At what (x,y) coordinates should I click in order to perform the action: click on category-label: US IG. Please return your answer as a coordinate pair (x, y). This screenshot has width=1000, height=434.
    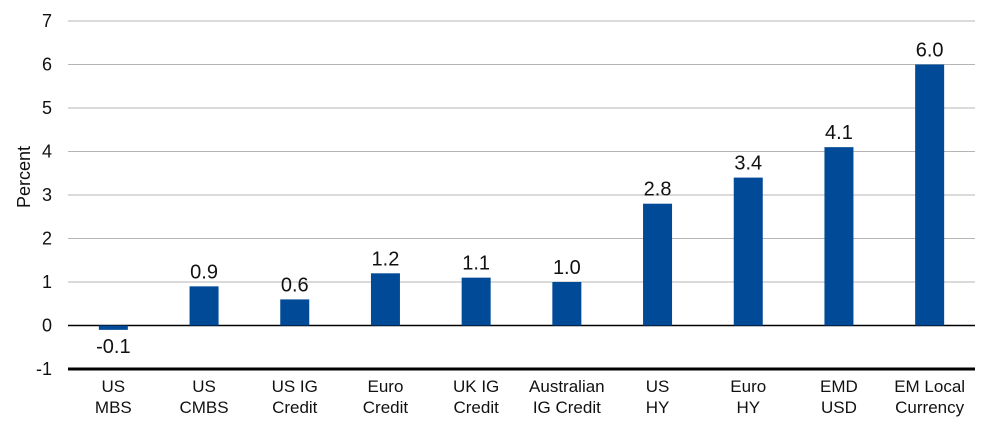
    Looking at the image, I should click on (295, 386).